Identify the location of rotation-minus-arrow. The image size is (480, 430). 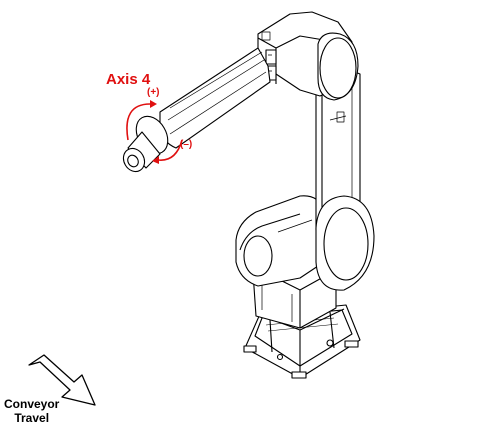
(170, 150).